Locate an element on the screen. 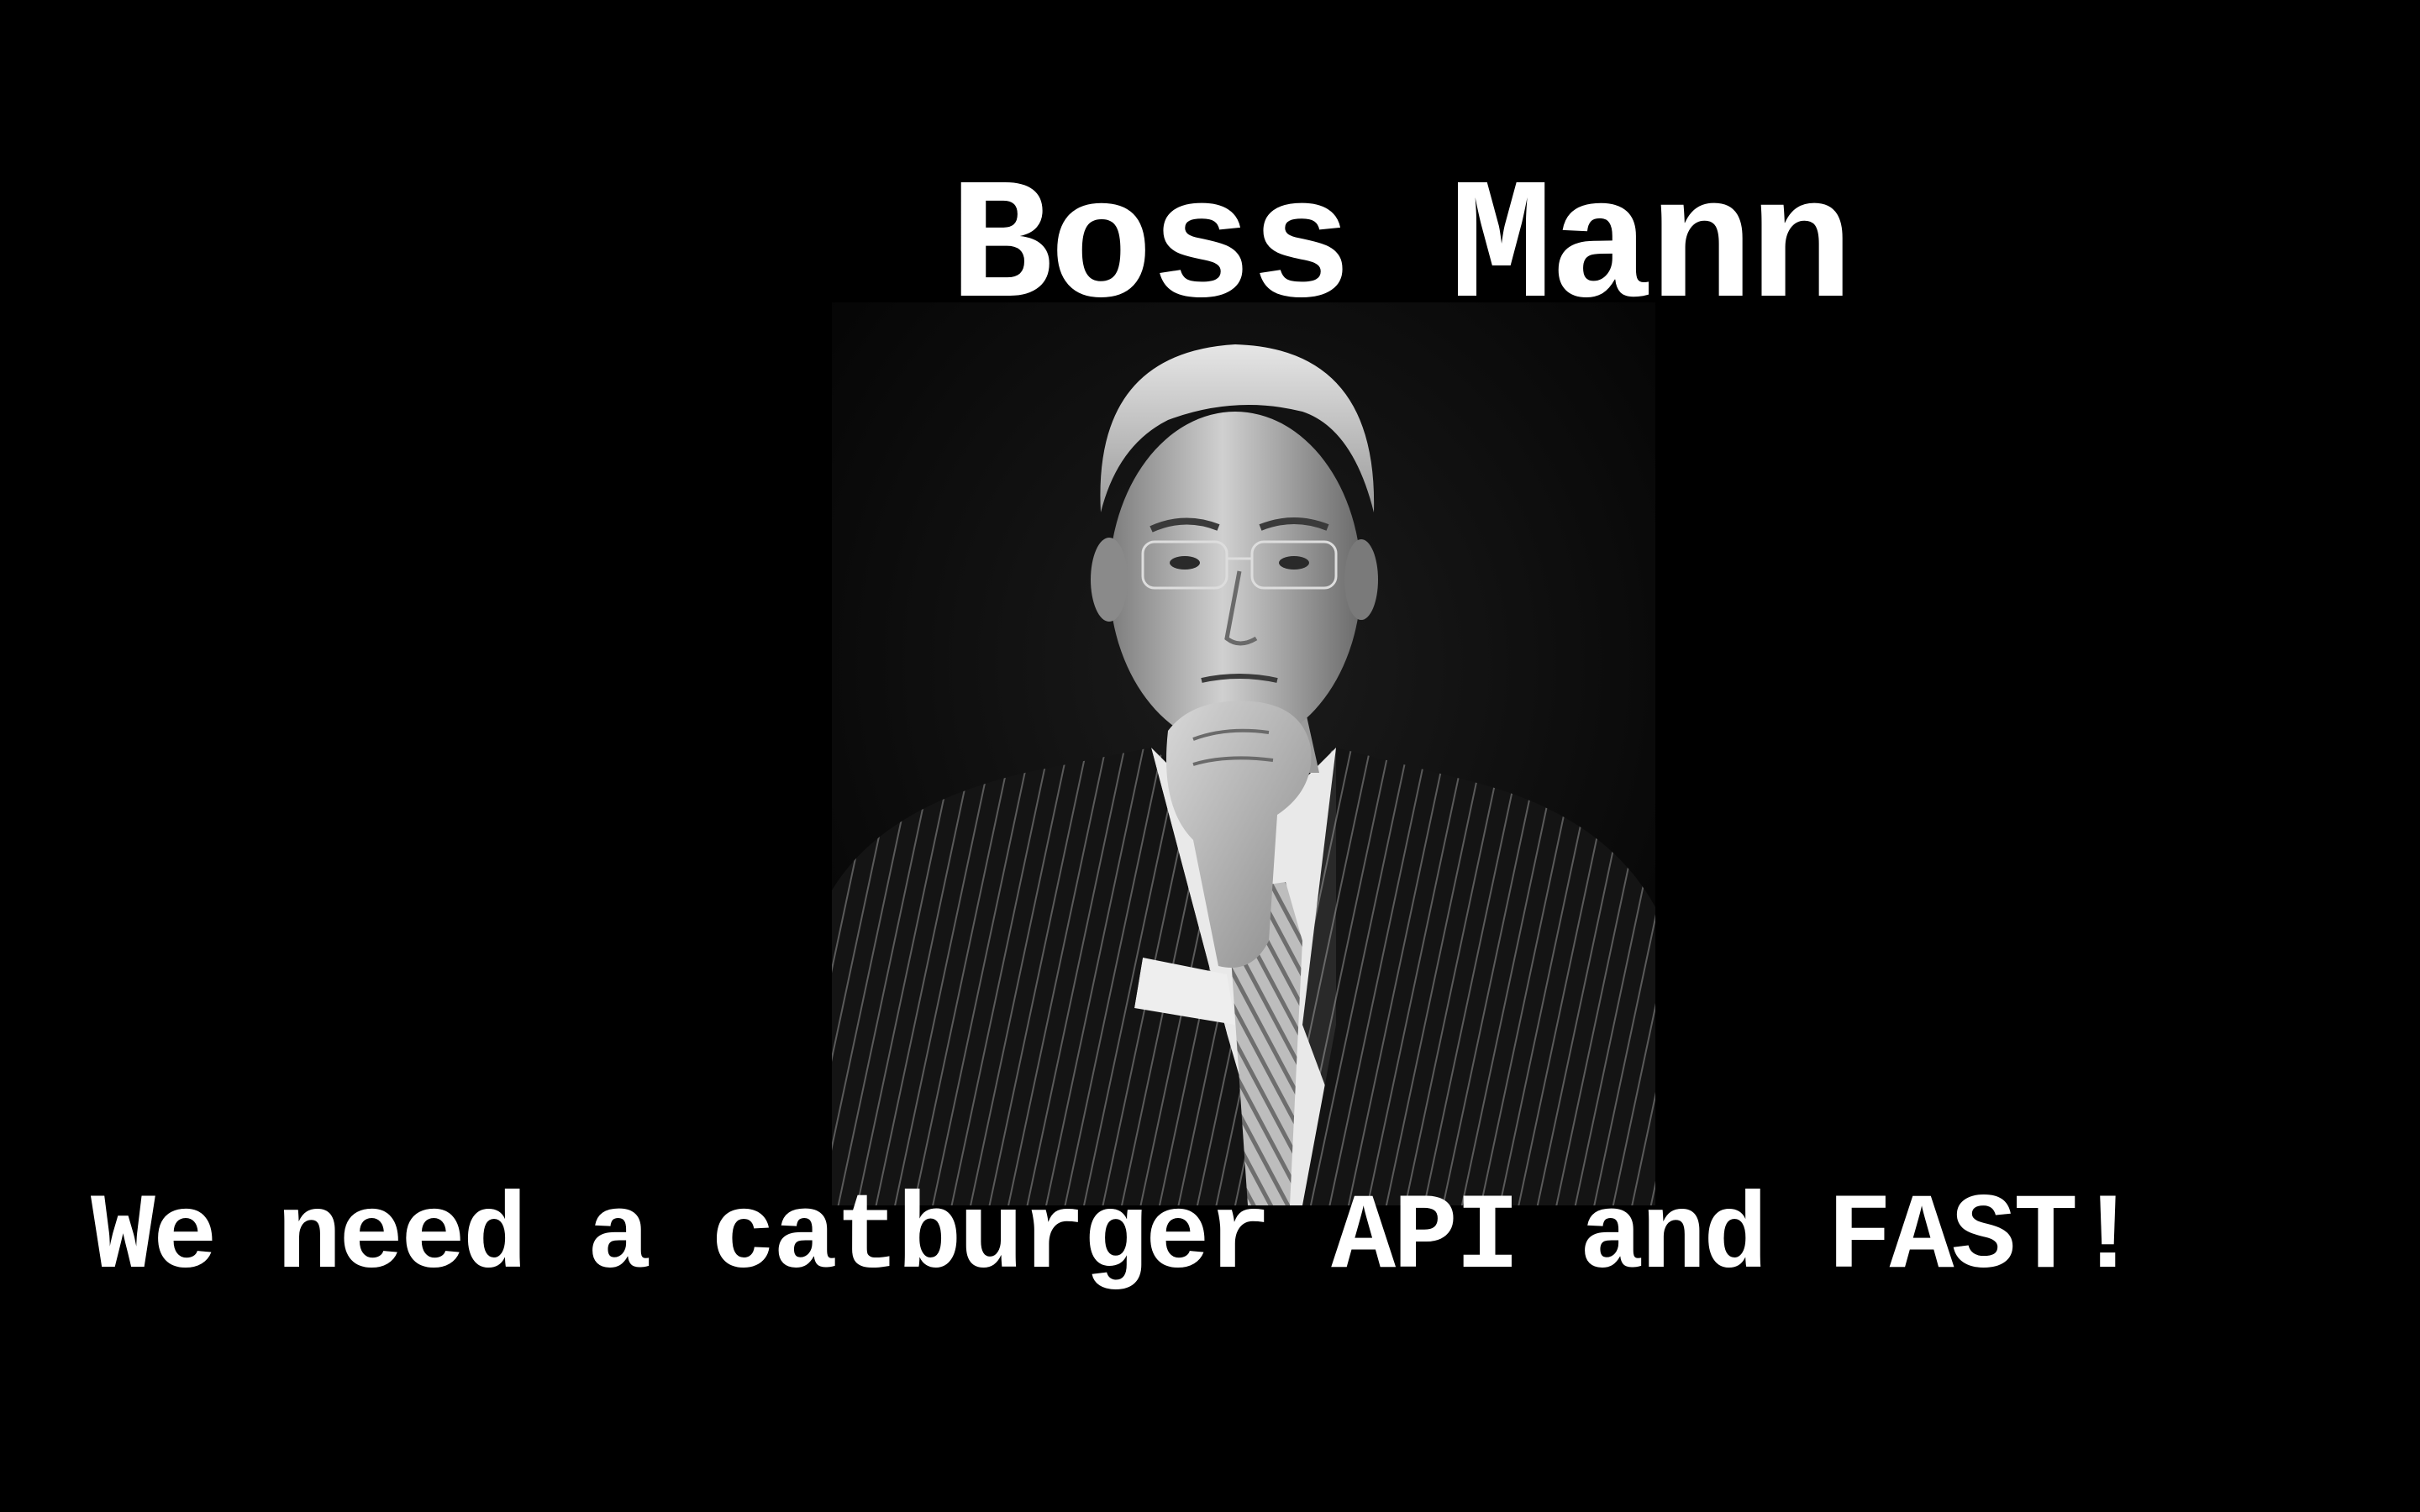  slide-caption: We need a catburger API and FAST! is located at coordinates (1115, 1238).